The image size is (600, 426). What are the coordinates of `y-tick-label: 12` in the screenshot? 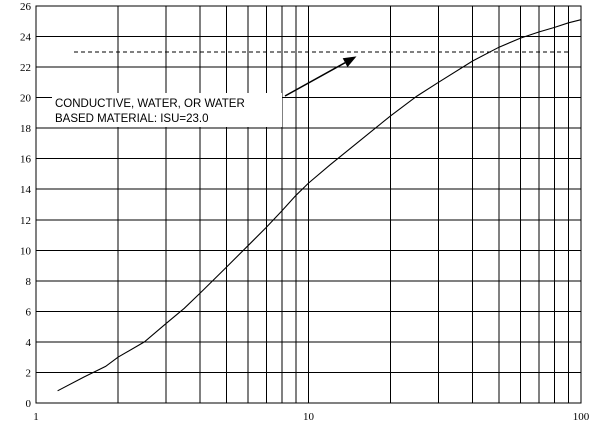 It's located at (25, 221).